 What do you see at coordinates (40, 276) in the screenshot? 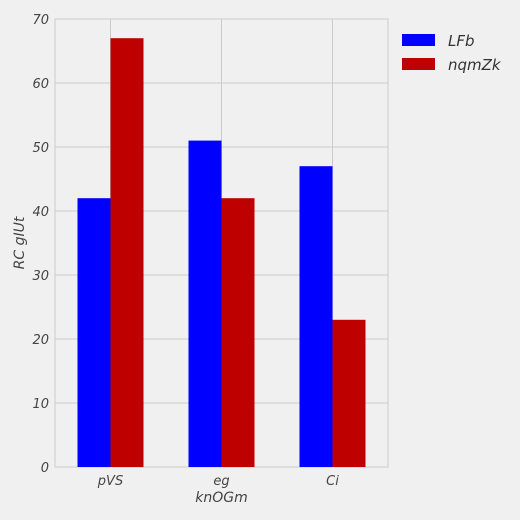
I see `y-tick-label: 30` at bounding box center [40, 276].